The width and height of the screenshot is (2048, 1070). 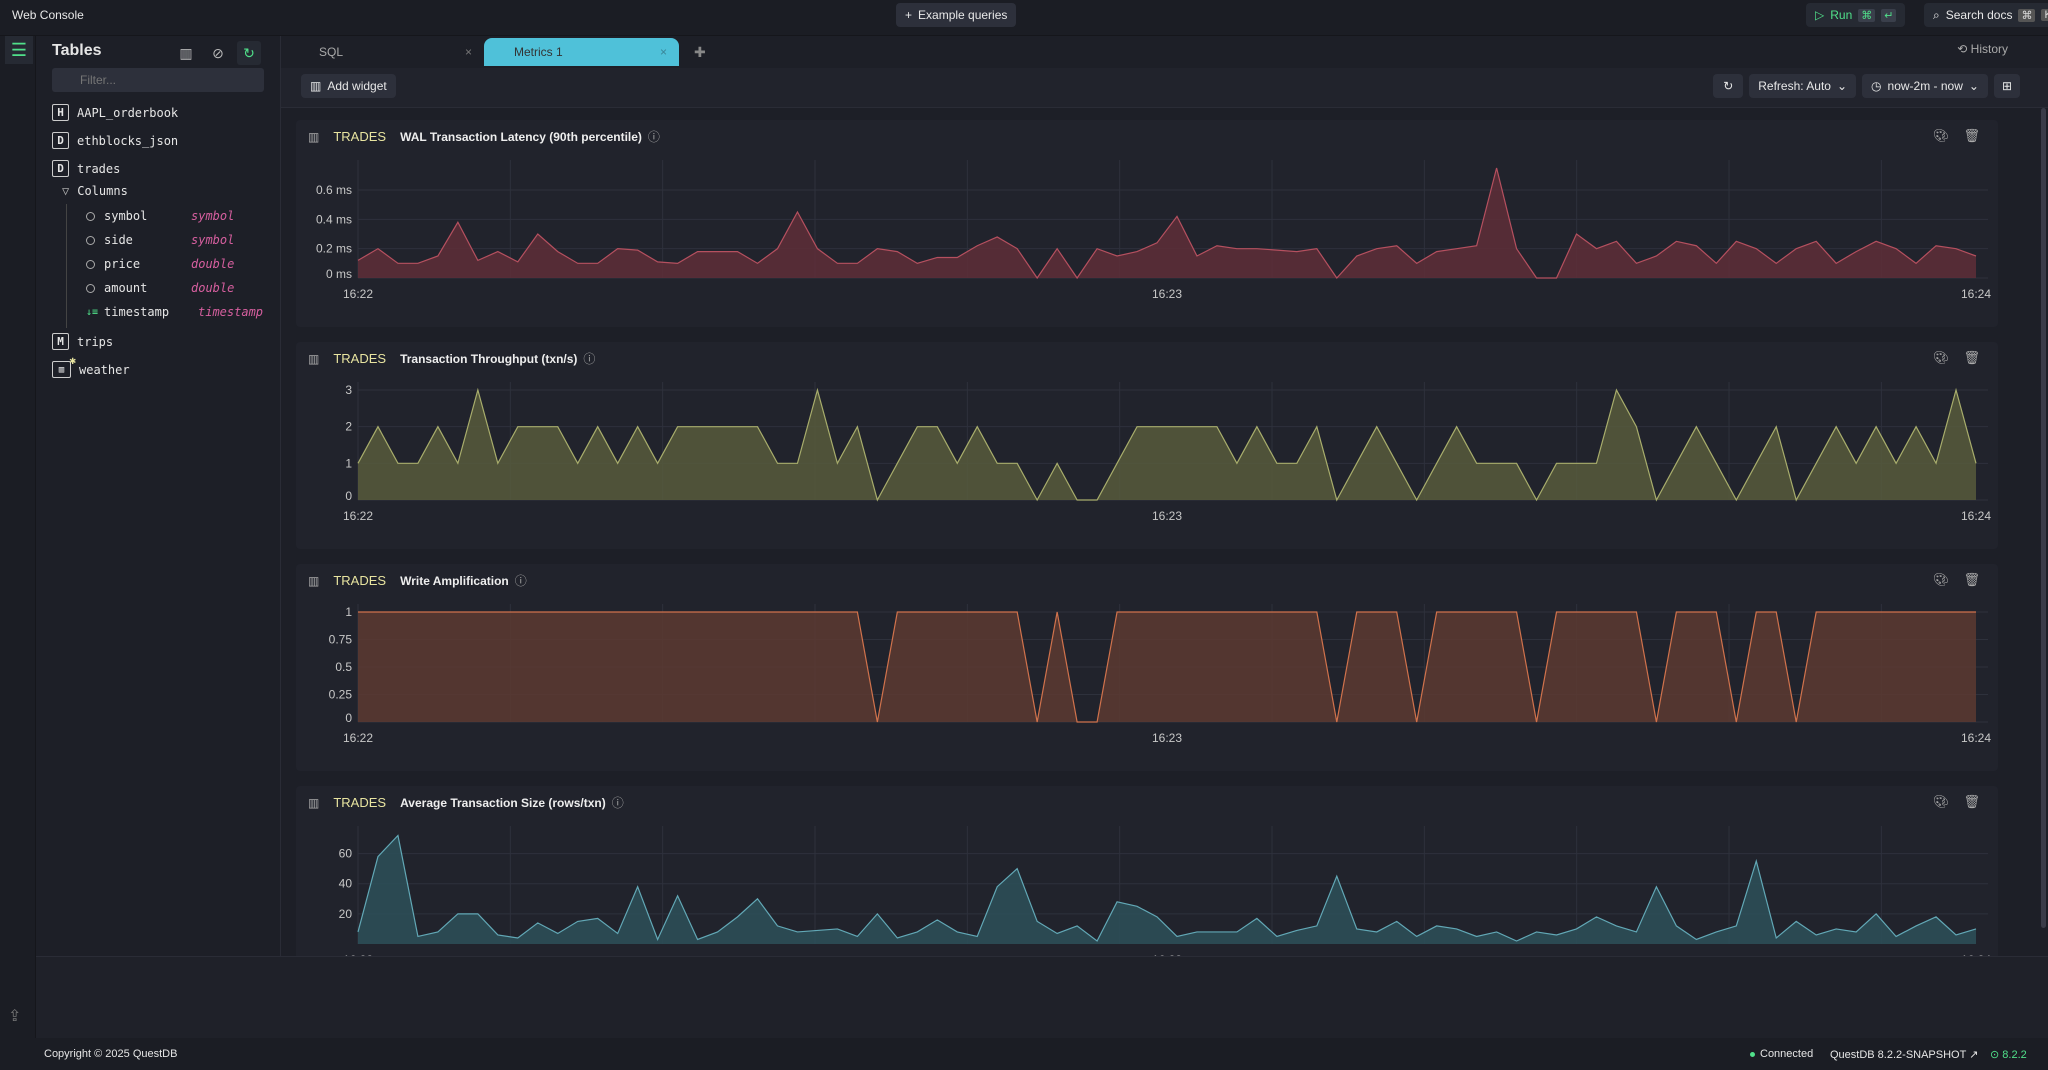 What do you see at coordinates (249, 53) in the screenshot?
I see `refresh-icon: ↻` at bounding box center [249, 53].